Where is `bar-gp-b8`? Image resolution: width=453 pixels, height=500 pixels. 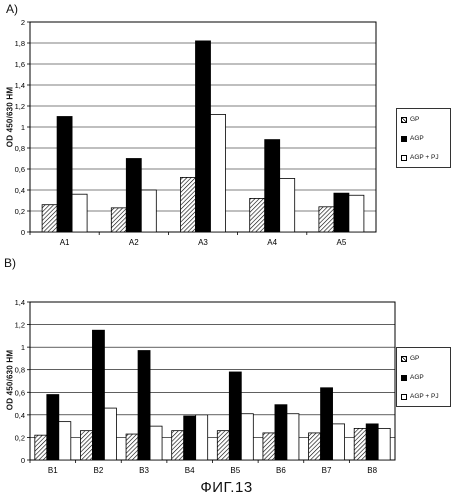
bar-gp-b8 is located at coordinates (360, 444).